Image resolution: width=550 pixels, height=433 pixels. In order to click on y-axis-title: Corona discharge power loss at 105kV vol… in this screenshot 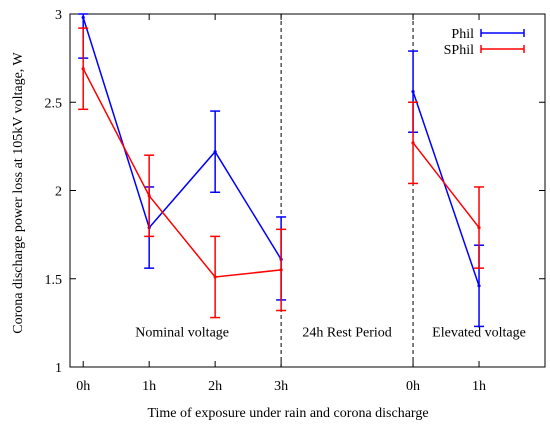, I will do `click(18, 192)`.